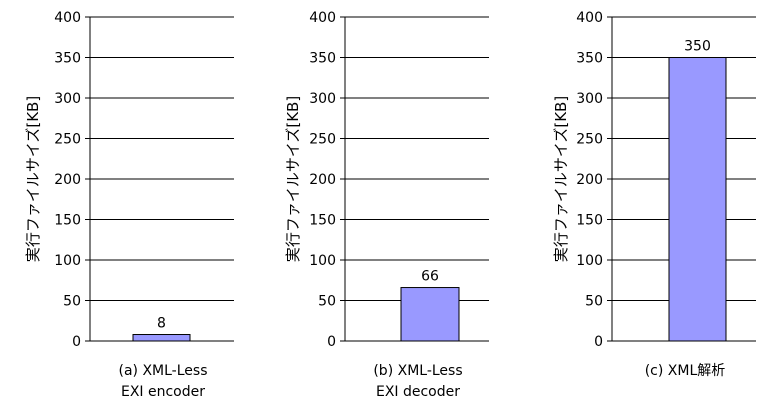 This screenshot has height=404, width=765. Describe the element at coordinates (417, 381) in the screenshot. I see `category-label: (b) XML-Less EXI decoder` at that location.